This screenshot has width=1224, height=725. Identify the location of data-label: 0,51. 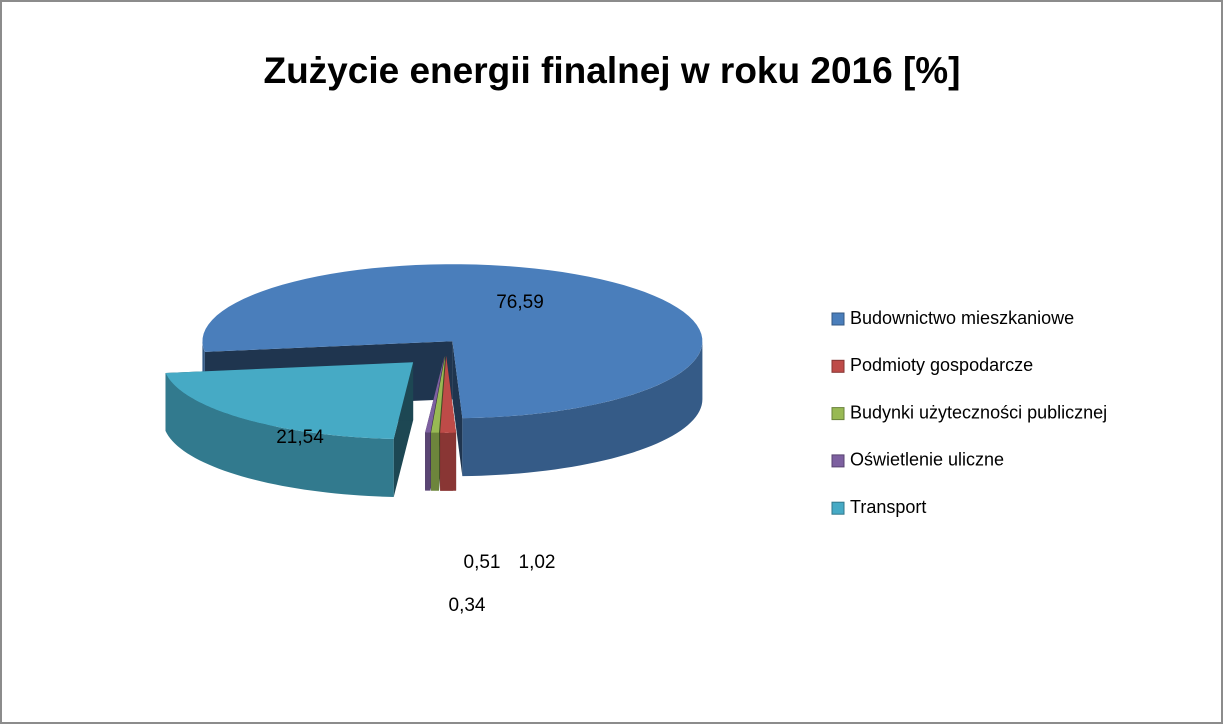
(482, 562).